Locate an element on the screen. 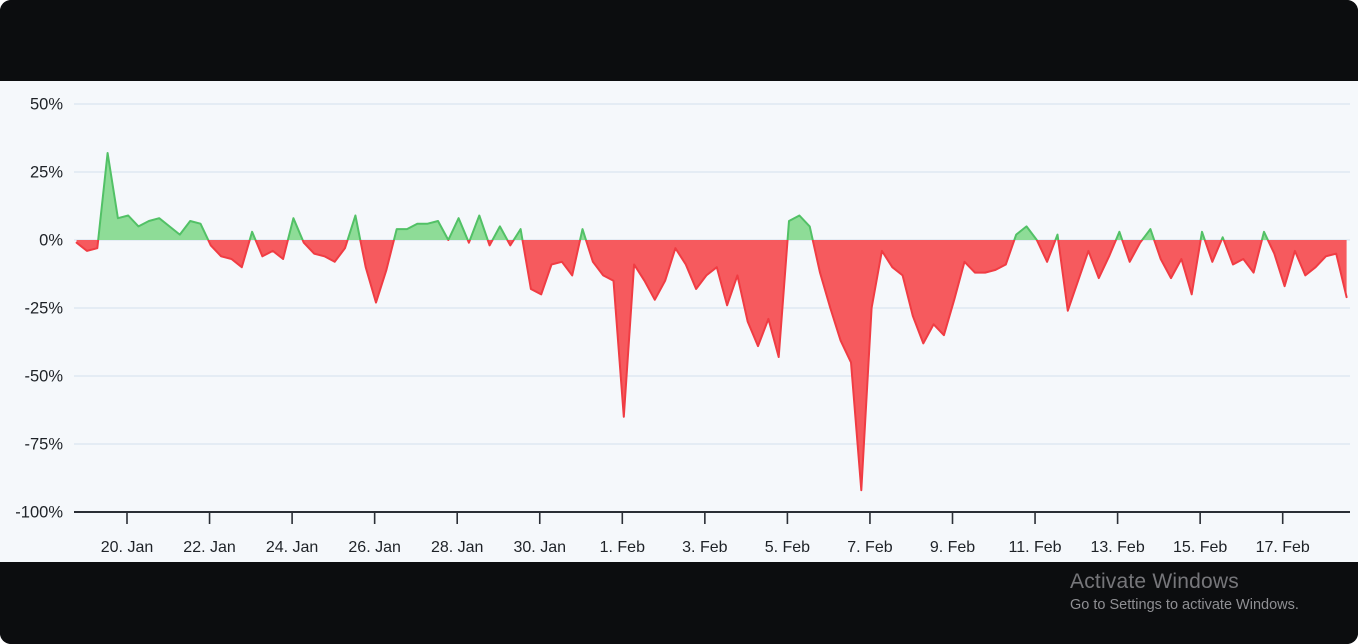  area-positive is located at coordinates (711, 196).